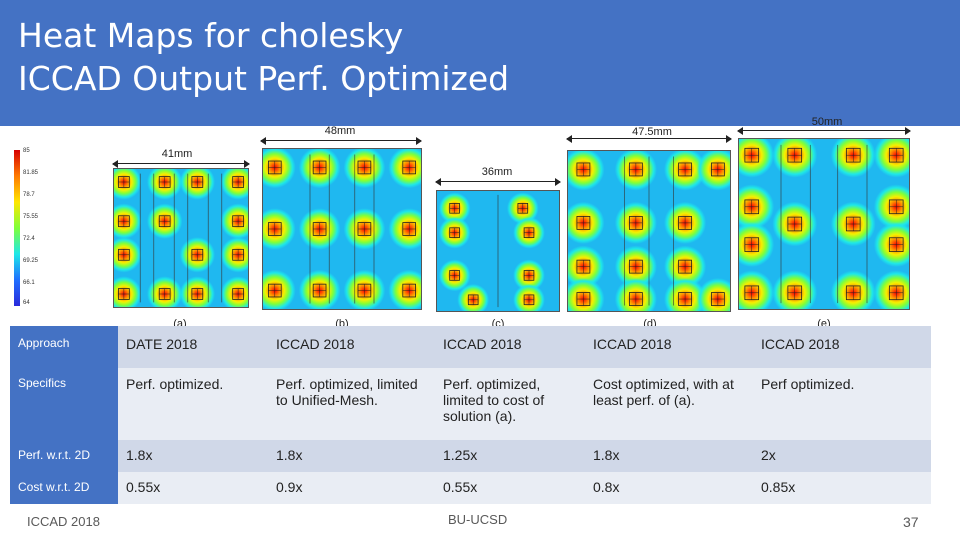 This screenshot has width=960, height=540. I want to click on legend-tick: 75.55, so click(31, 217).